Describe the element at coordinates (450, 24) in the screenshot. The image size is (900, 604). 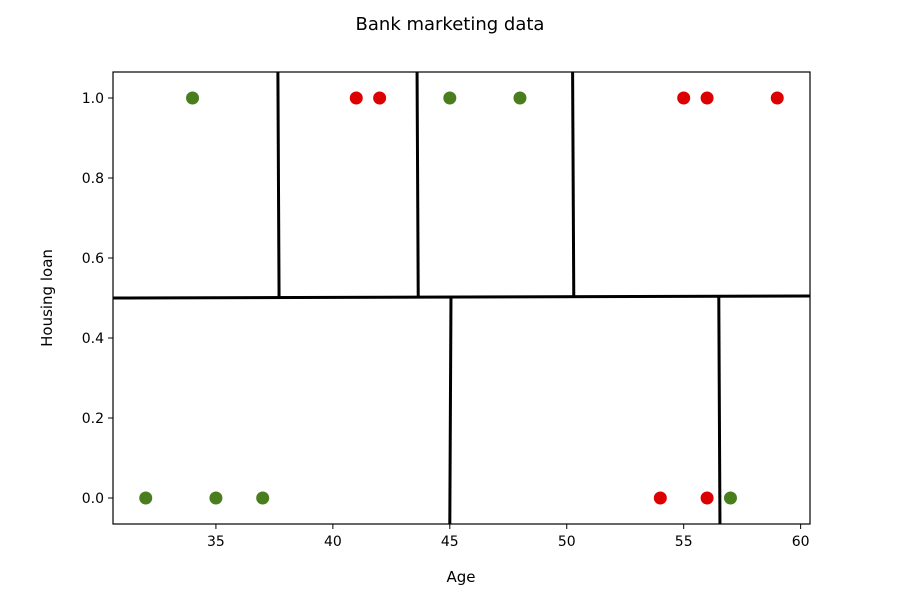
I see `chart-title: Bank marketing data` at that location.